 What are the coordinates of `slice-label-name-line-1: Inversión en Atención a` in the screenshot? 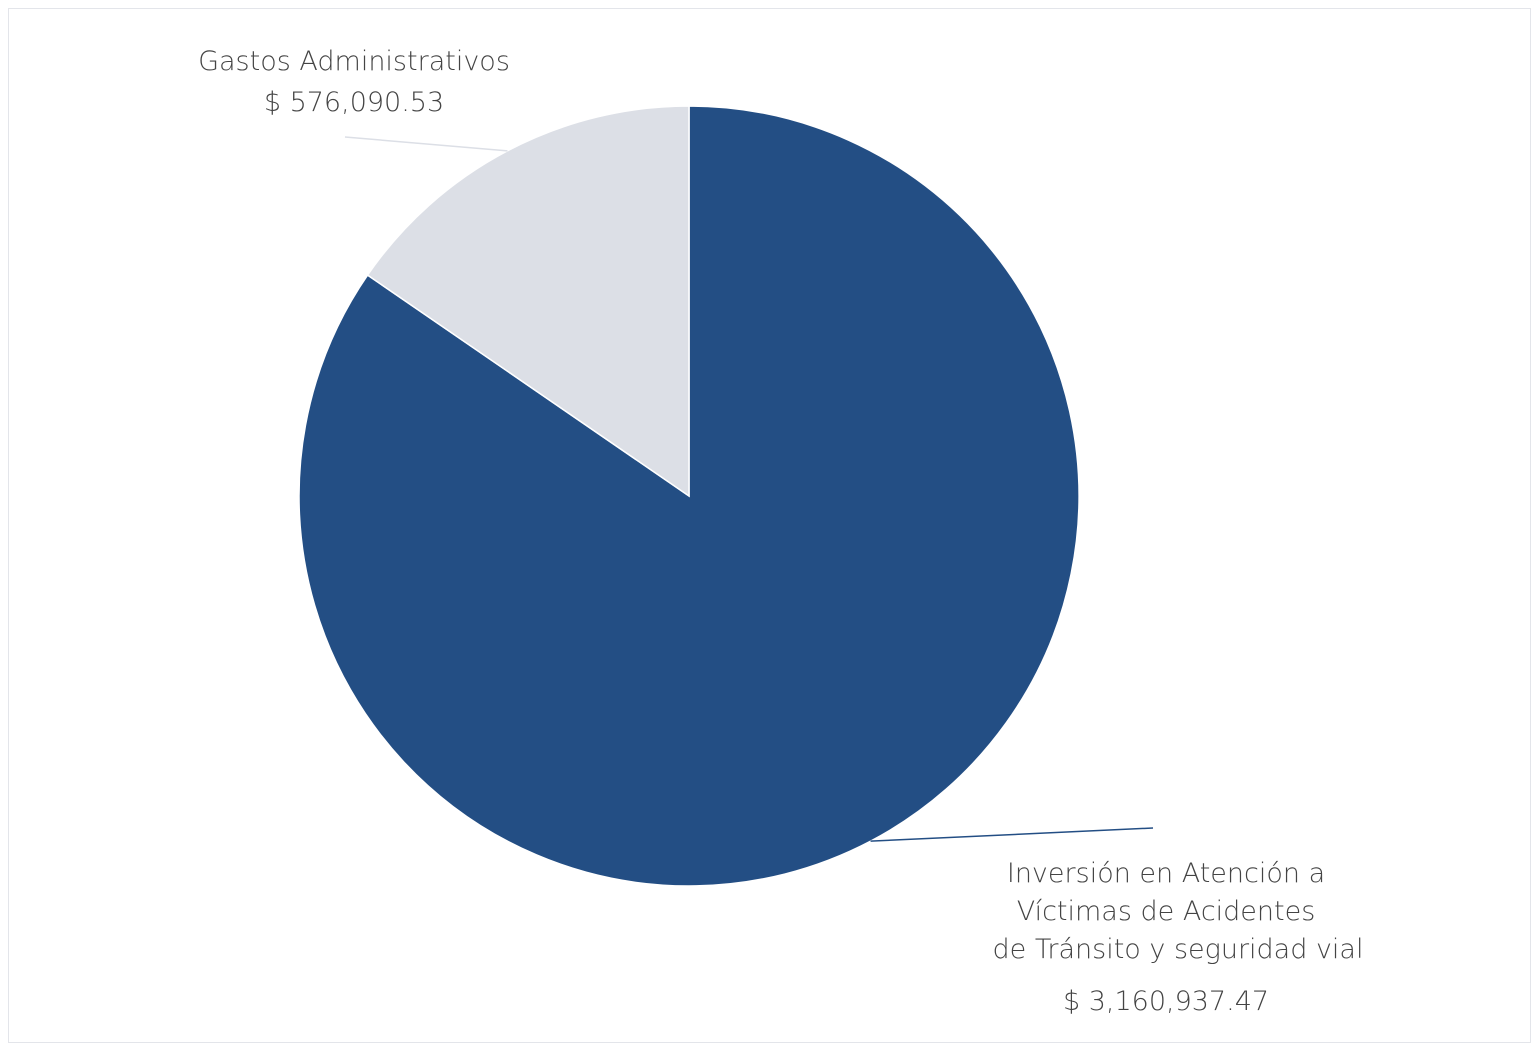 It's located at (1166, 873).